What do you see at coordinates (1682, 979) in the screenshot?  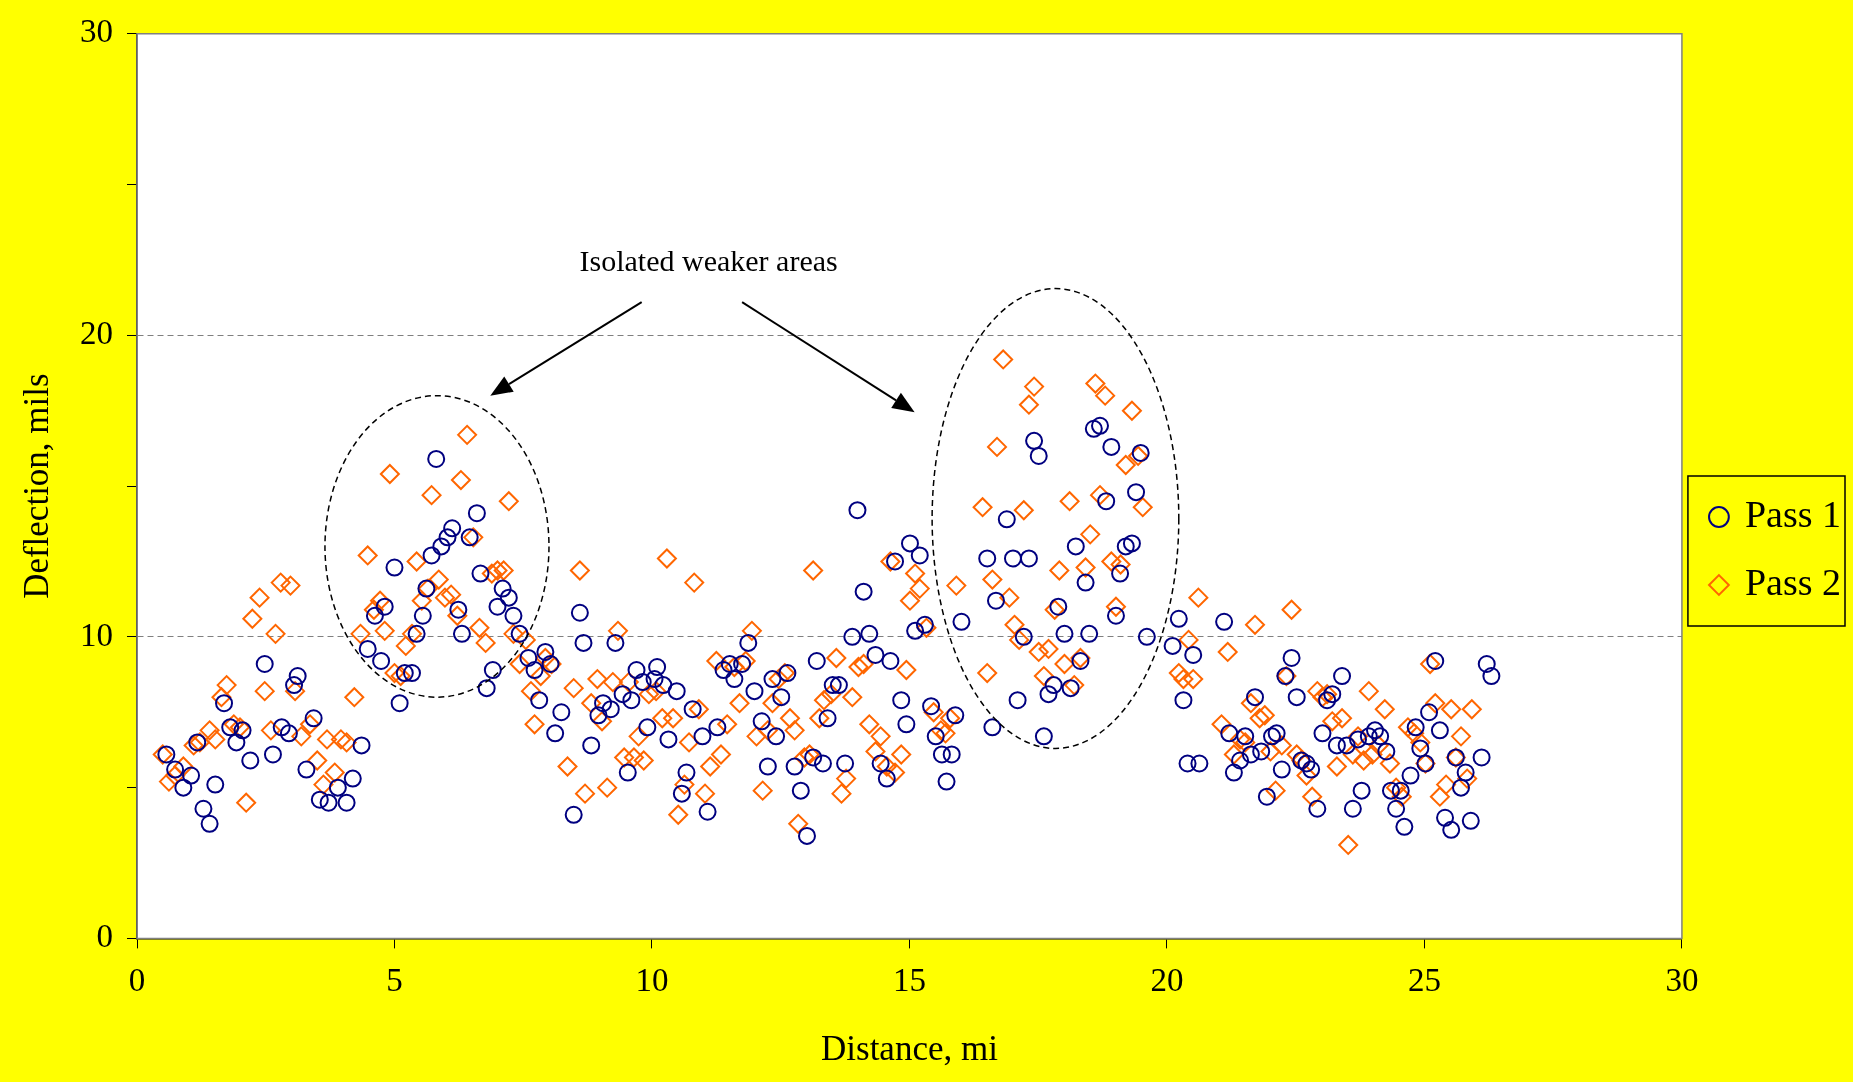 I see `x-tick-label: 30` at bounding box center [1682, 979].